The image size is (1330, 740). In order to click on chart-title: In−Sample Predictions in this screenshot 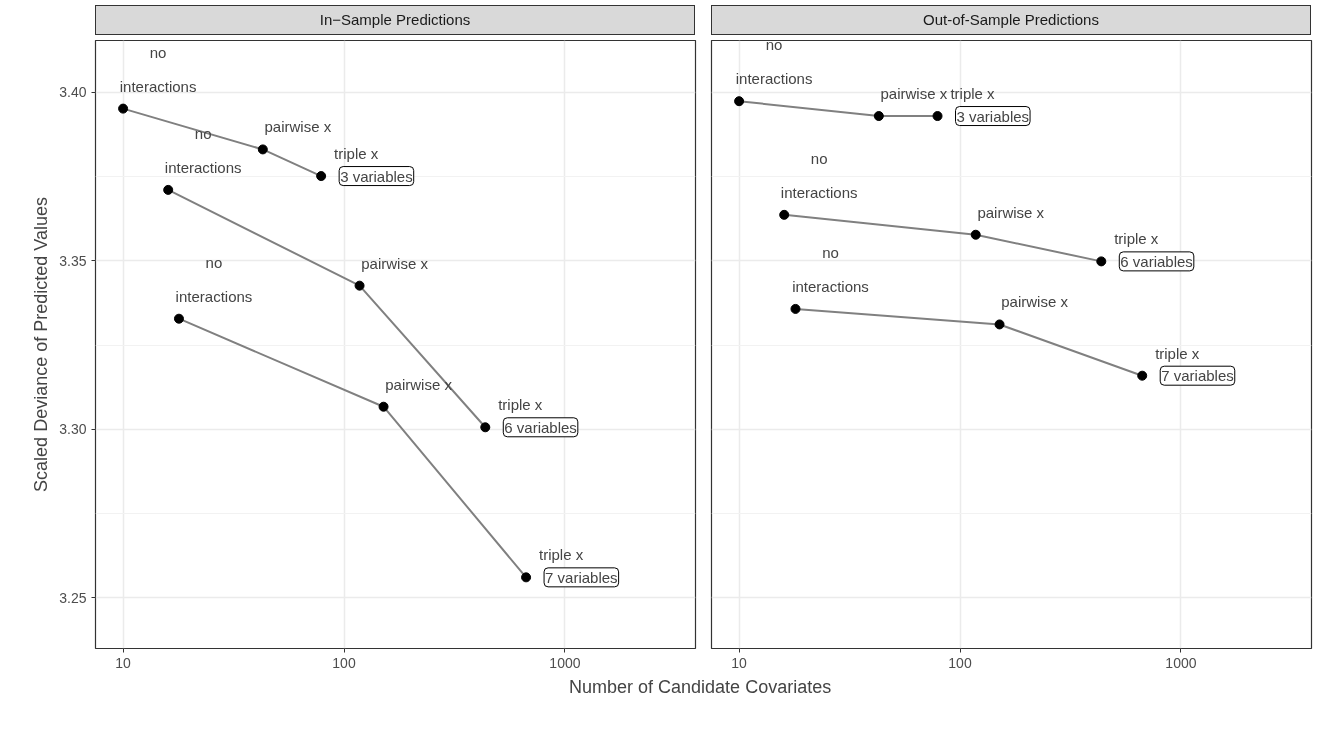, I will do `click(395, 20)`.